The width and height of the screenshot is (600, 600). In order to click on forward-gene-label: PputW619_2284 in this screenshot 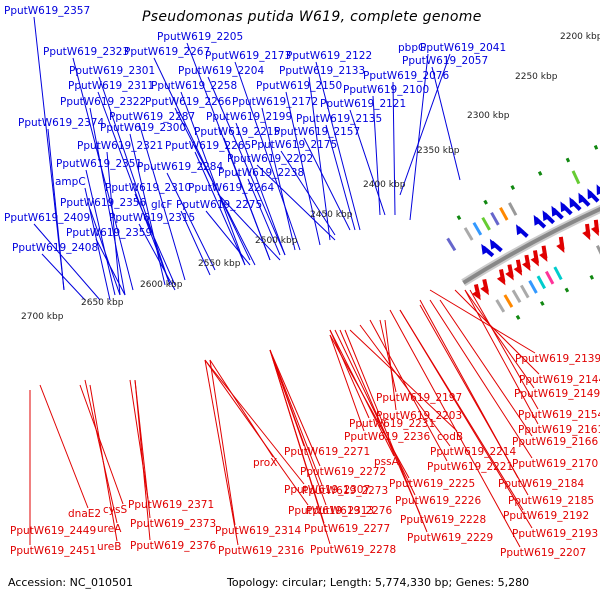, I will do `click(180, 167)`.